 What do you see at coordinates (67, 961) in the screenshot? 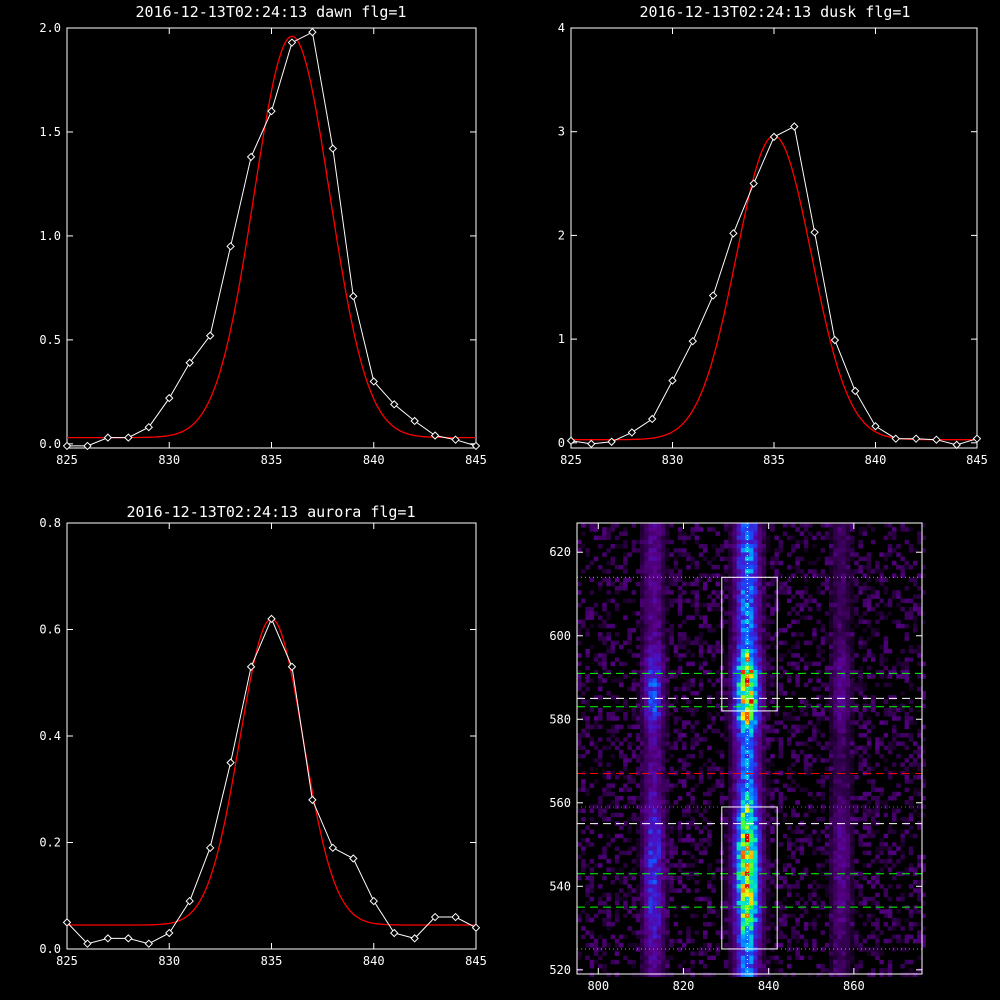
I see `aurora-x-tick-label: 825` at bounding box center [67, 961].